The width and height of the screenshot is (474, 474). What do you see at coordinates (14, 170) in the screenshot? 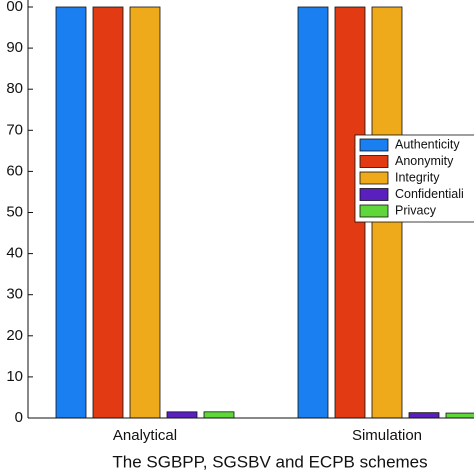
I see `y-tick-label: 60` at bounding box center [14, 170].